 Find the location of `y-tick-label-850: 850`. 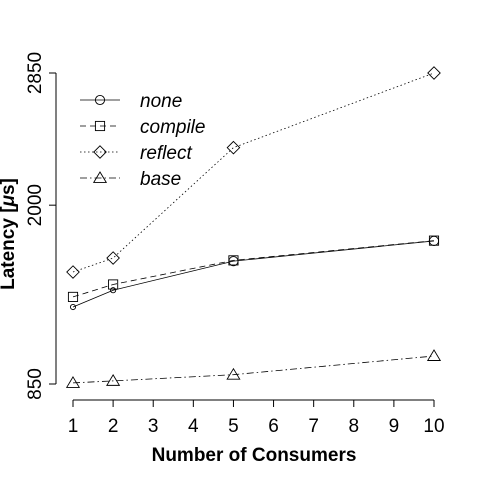

y-tick-label-850: 850 is located at coordinates (35, 384).